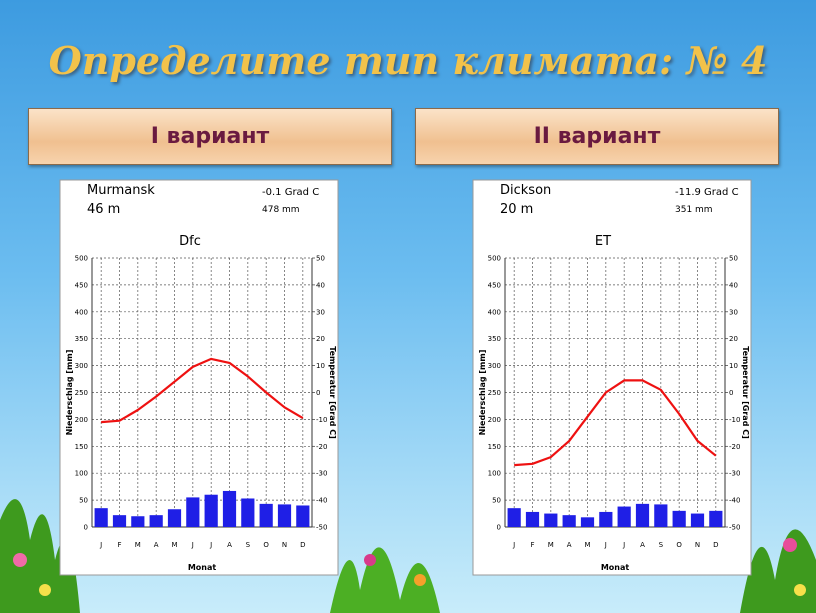  Describe the element at coordinates (81, 447) in the screenshot. I see `y-tick-label: 150` at that location.